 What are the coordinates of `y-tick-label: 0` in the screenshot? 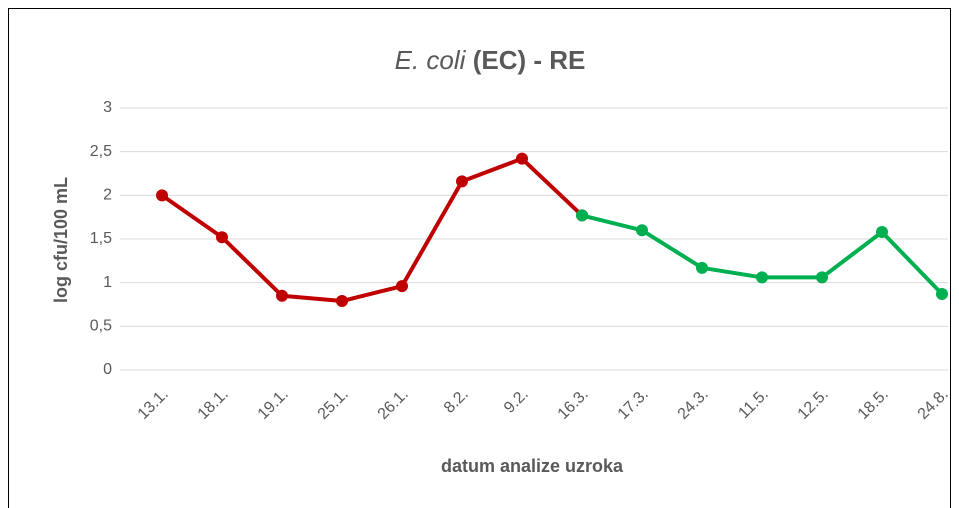 It's located at (107, 369).